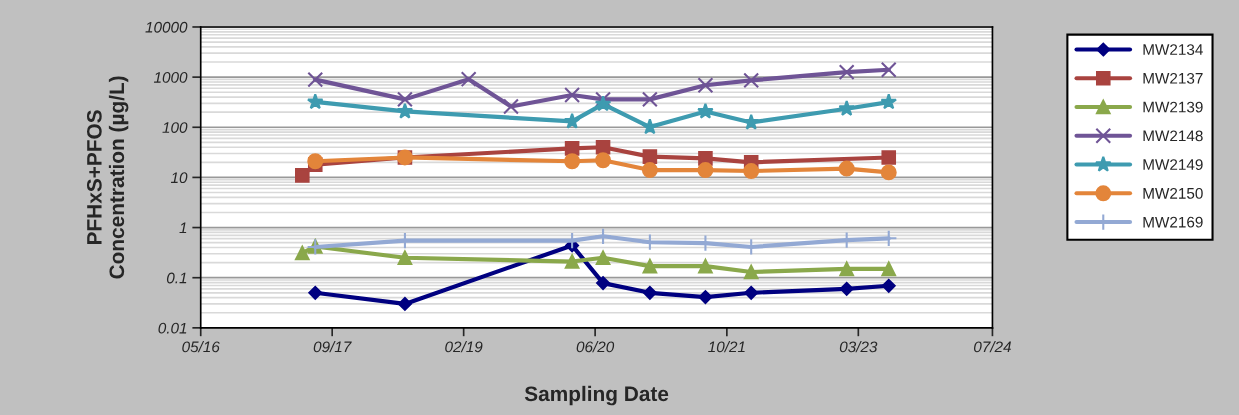  Describe the element at coordinates (166, 27) in the screenshot. I see `y-tick-label: 10000` at that location.